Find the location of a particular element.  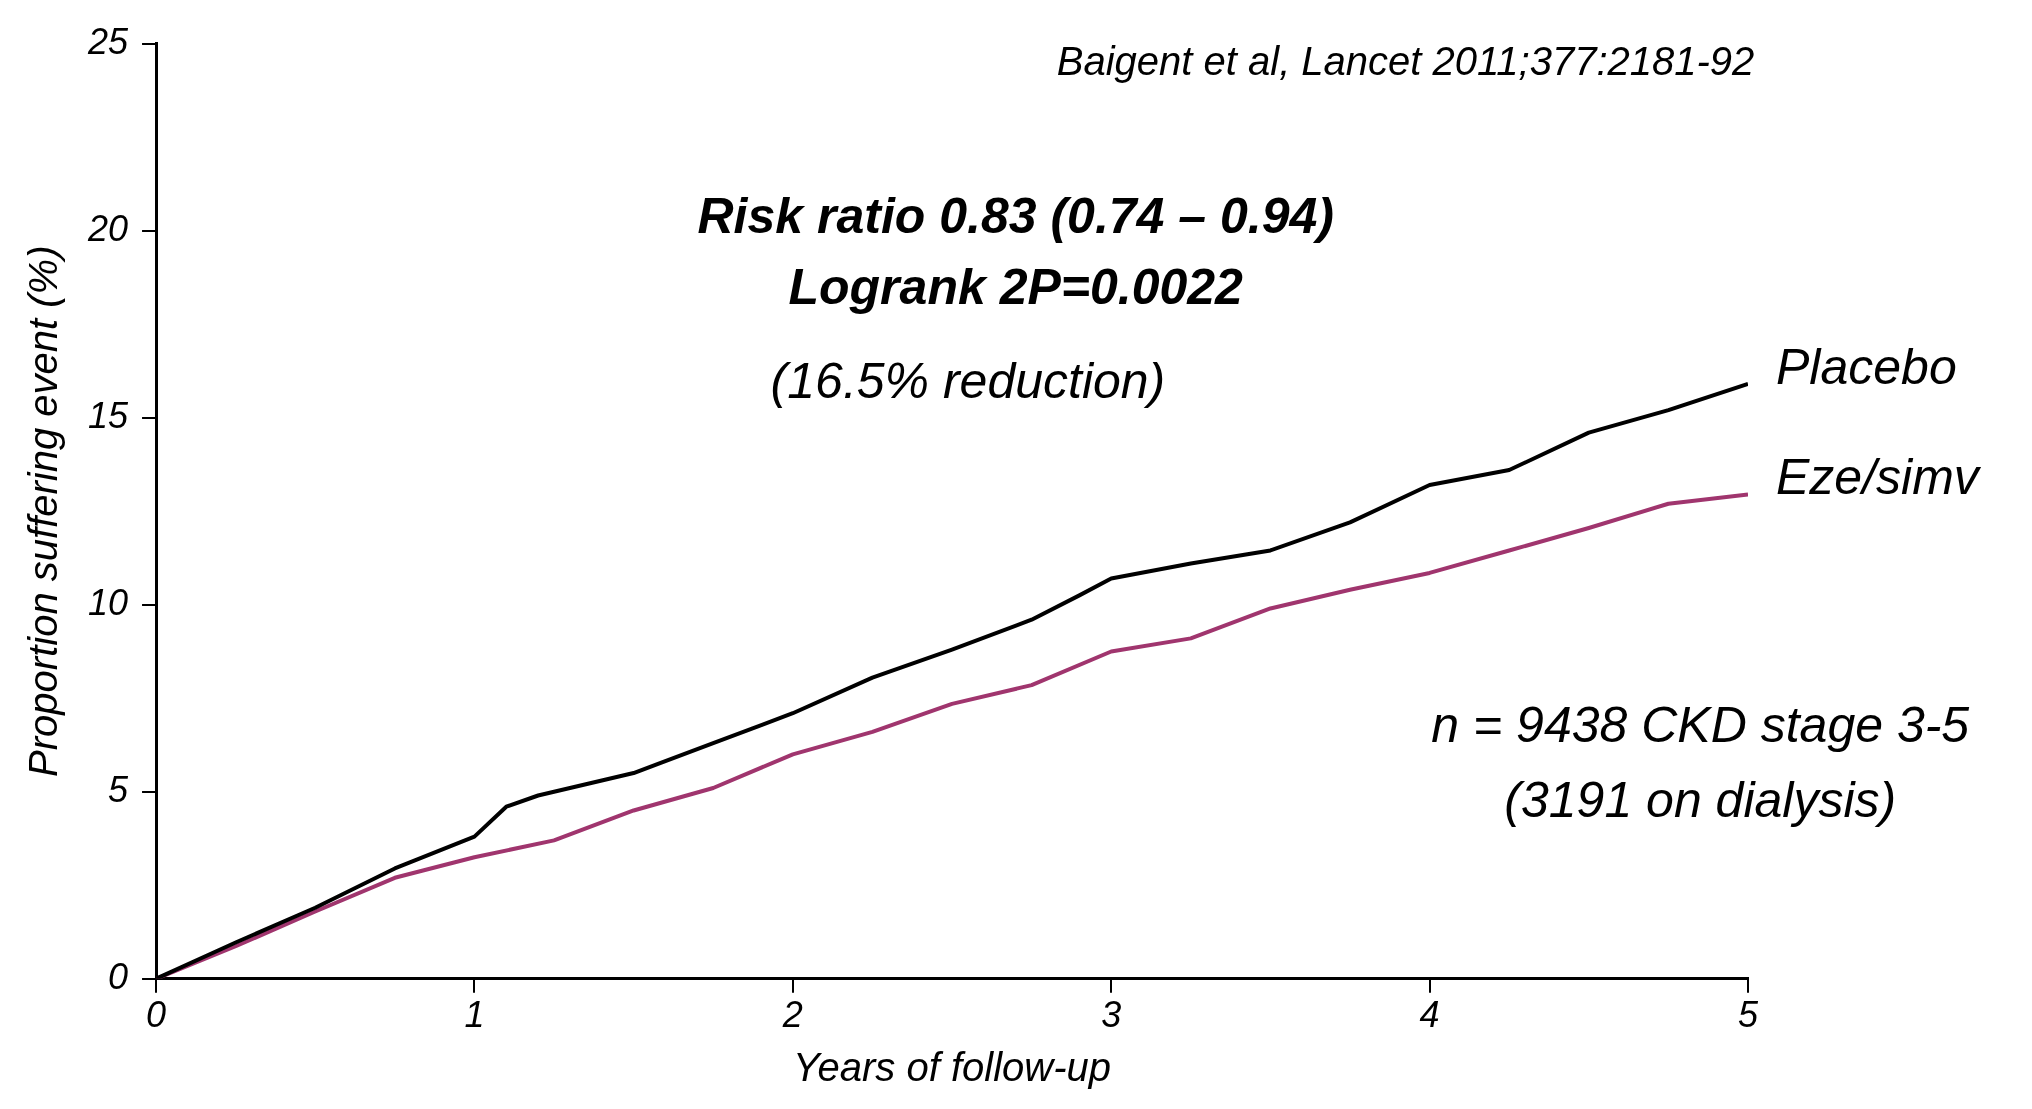

annotation: n = 9438 CKD stage 3-5 is located at coordinates (1700, 725).